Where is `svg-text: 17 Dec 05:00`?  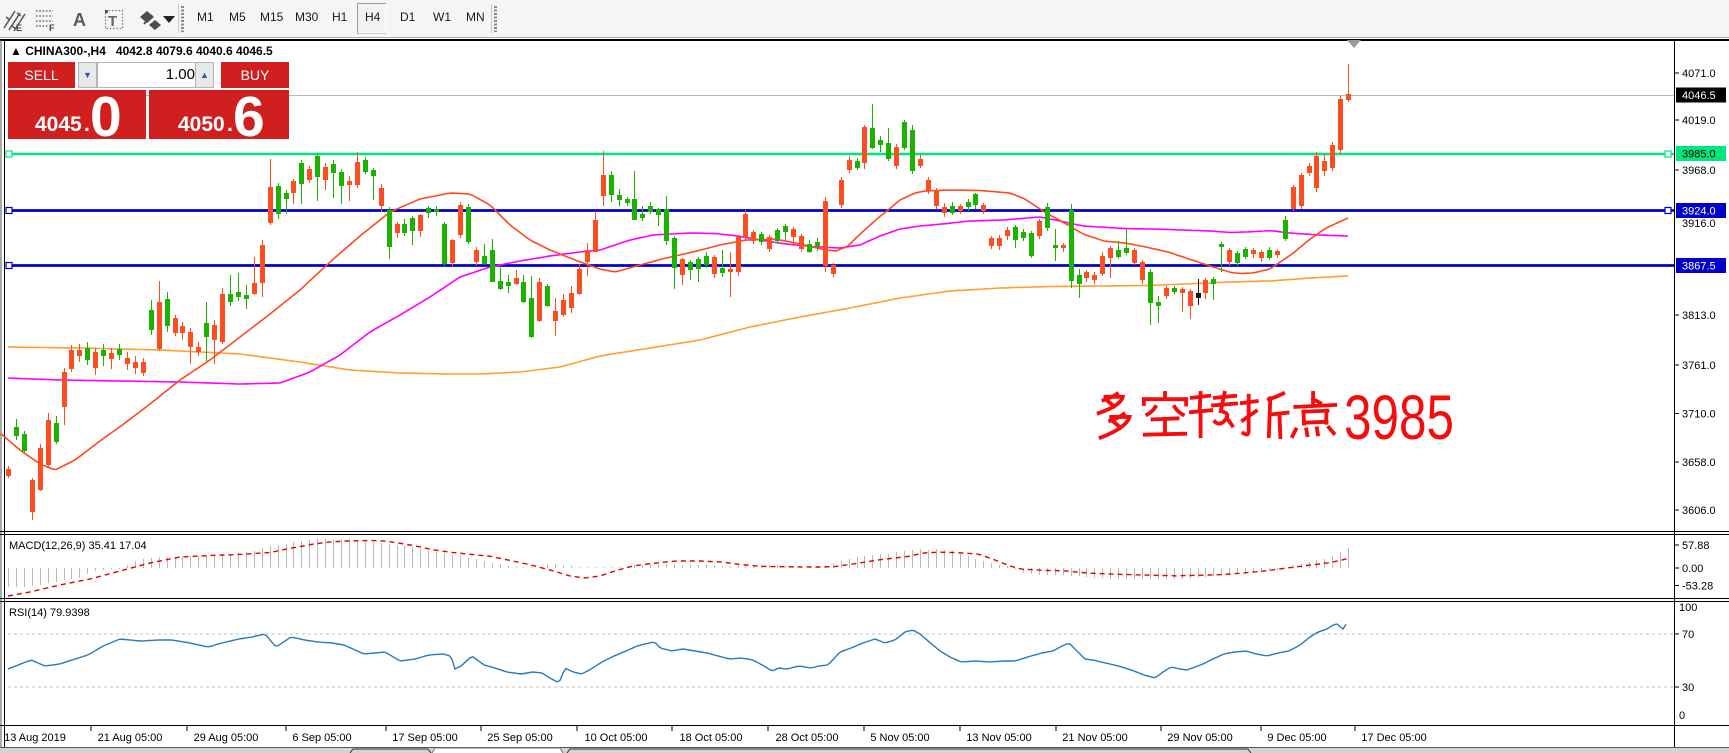 svg-text: 17 Dec 05:00 is located at coordinates (1393, 738).